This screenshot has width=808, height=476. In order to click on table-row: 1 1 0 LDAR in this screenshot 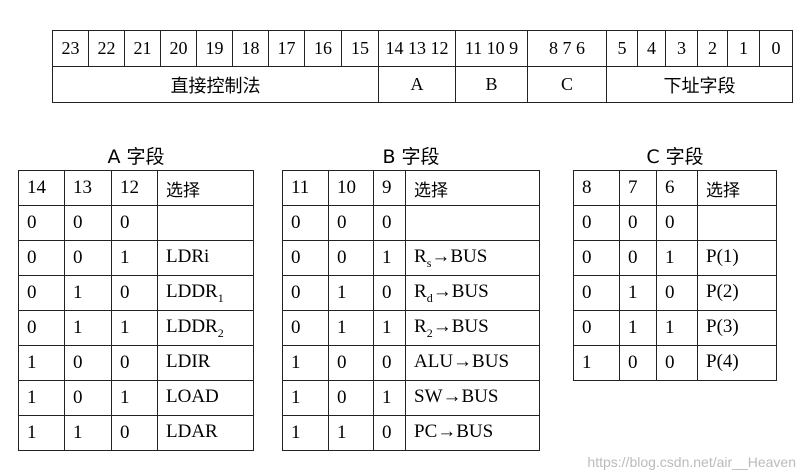, I will do `click(136, 433)`.